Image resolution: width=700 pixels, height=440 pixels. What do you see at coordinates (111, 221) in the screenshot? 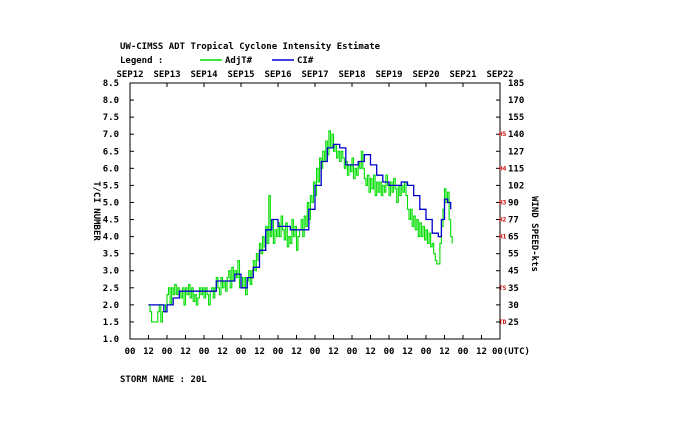
I see `left-tick-label: 4.5` at bounding box center [111, 221].